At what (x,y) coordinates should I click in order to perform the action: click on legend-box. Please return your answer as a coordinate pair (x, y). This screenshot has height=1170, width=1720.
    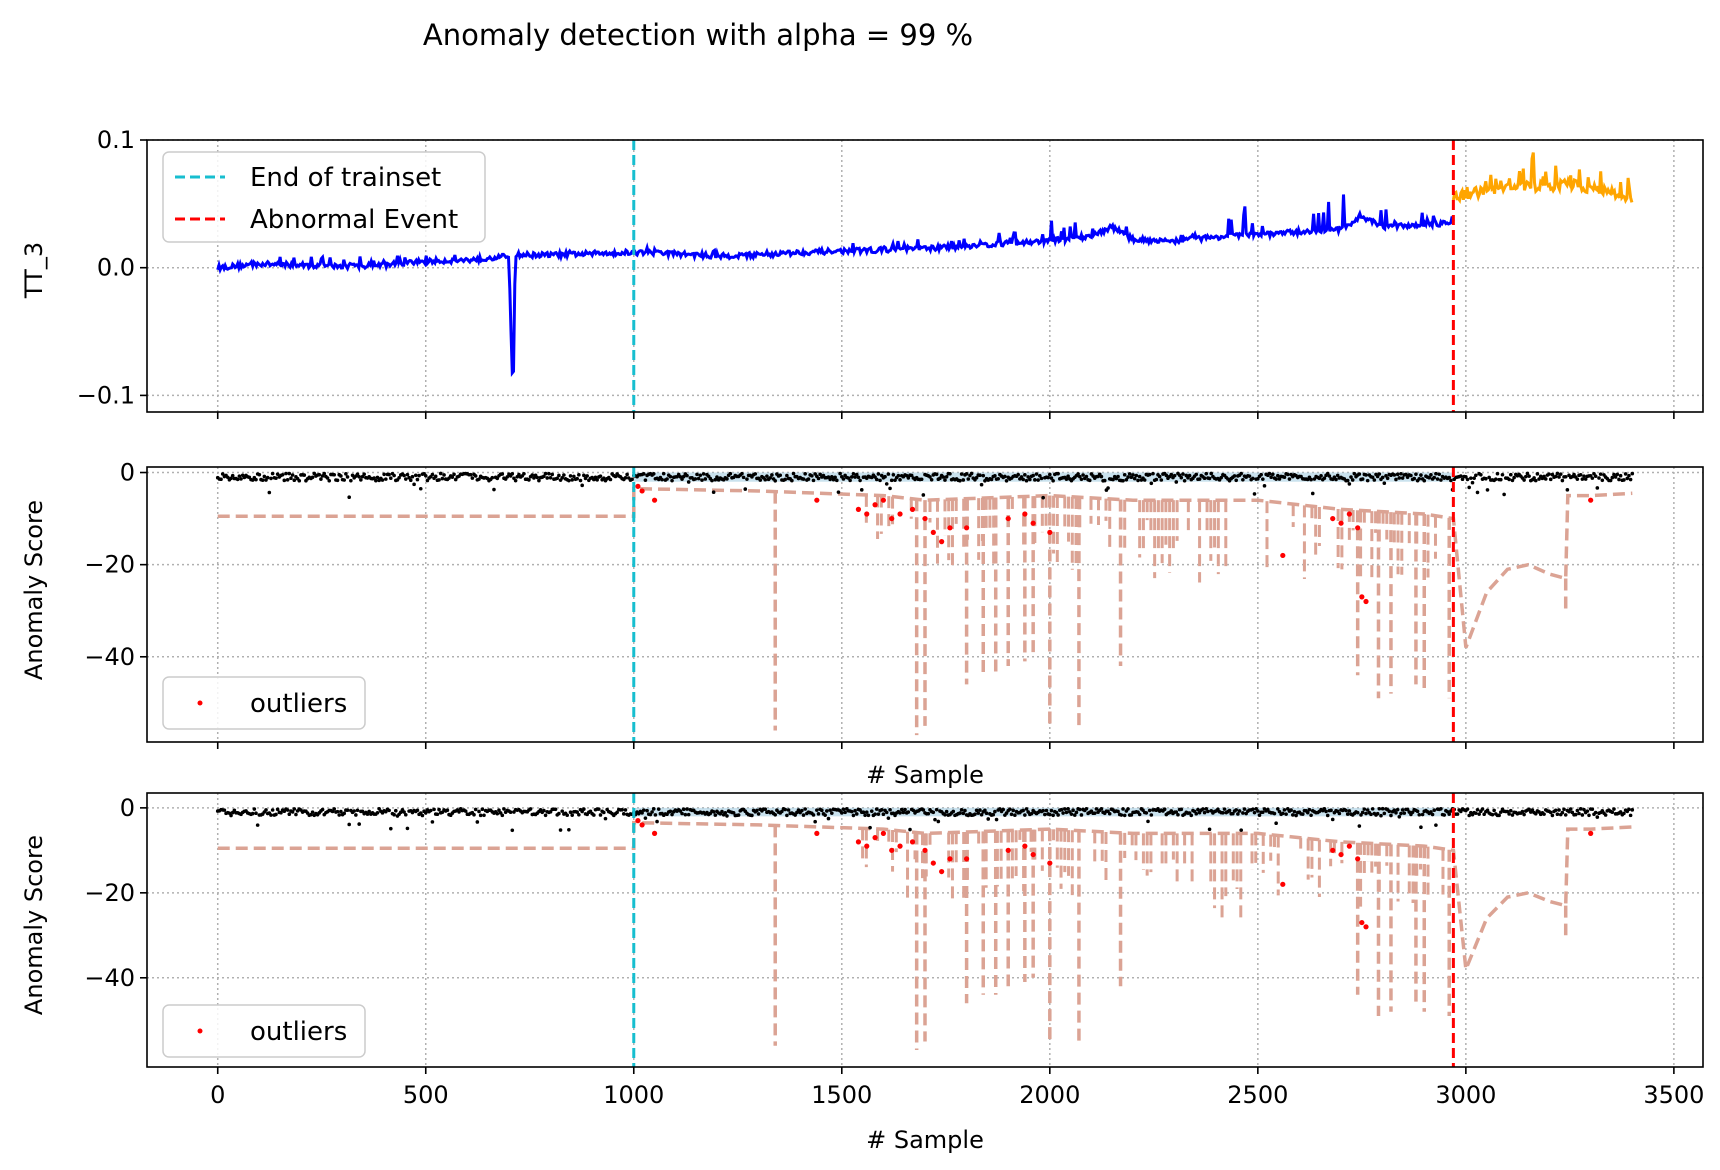
    Looking at the image, I should click on (264, 703).